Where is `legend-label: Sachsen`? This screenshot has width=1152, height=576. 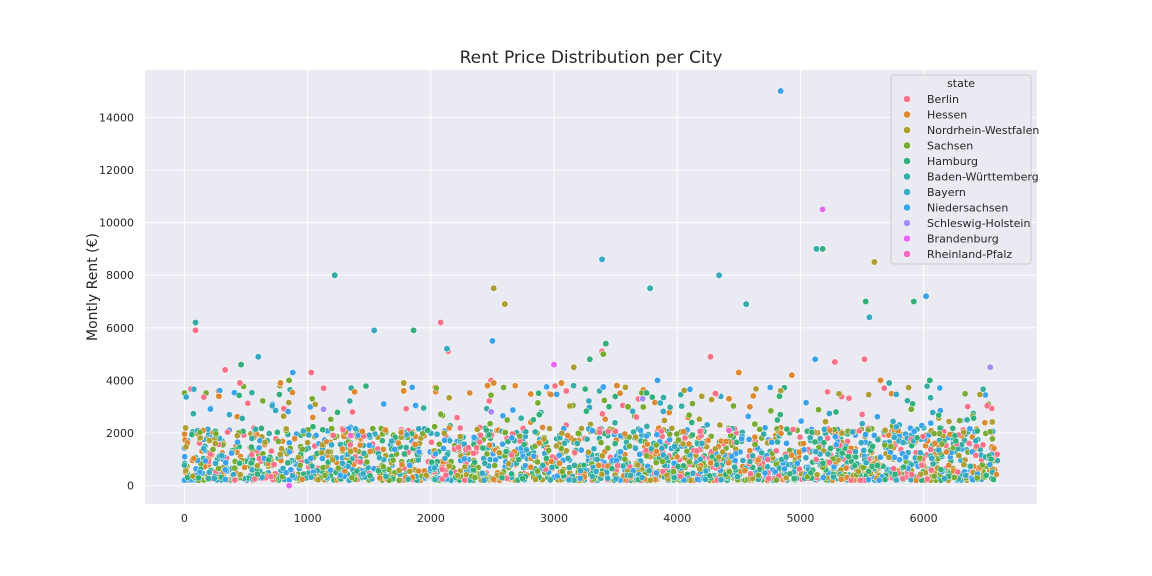
legend-label: Sachsen is located at coordinates (950, 146).